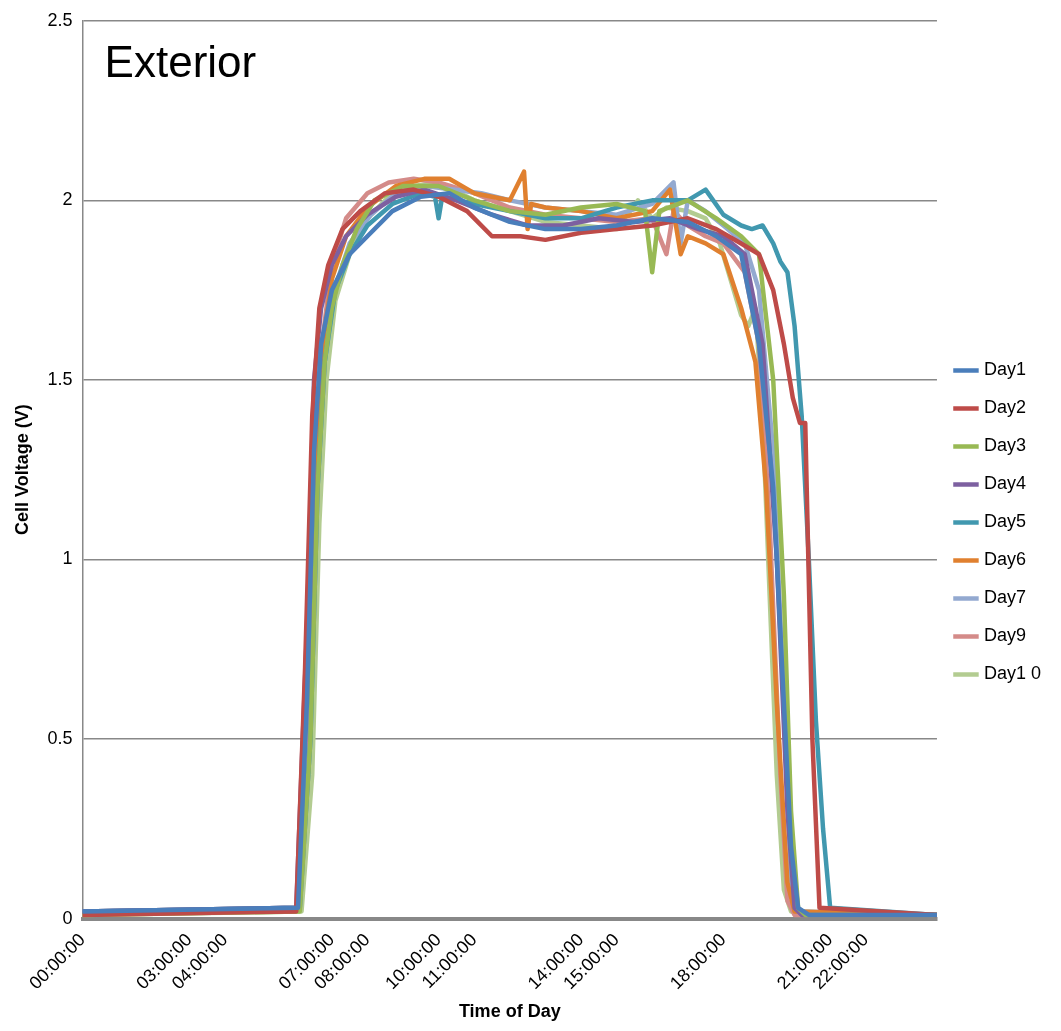  I want to click on legend-label: Day9, so click(1004, 635).